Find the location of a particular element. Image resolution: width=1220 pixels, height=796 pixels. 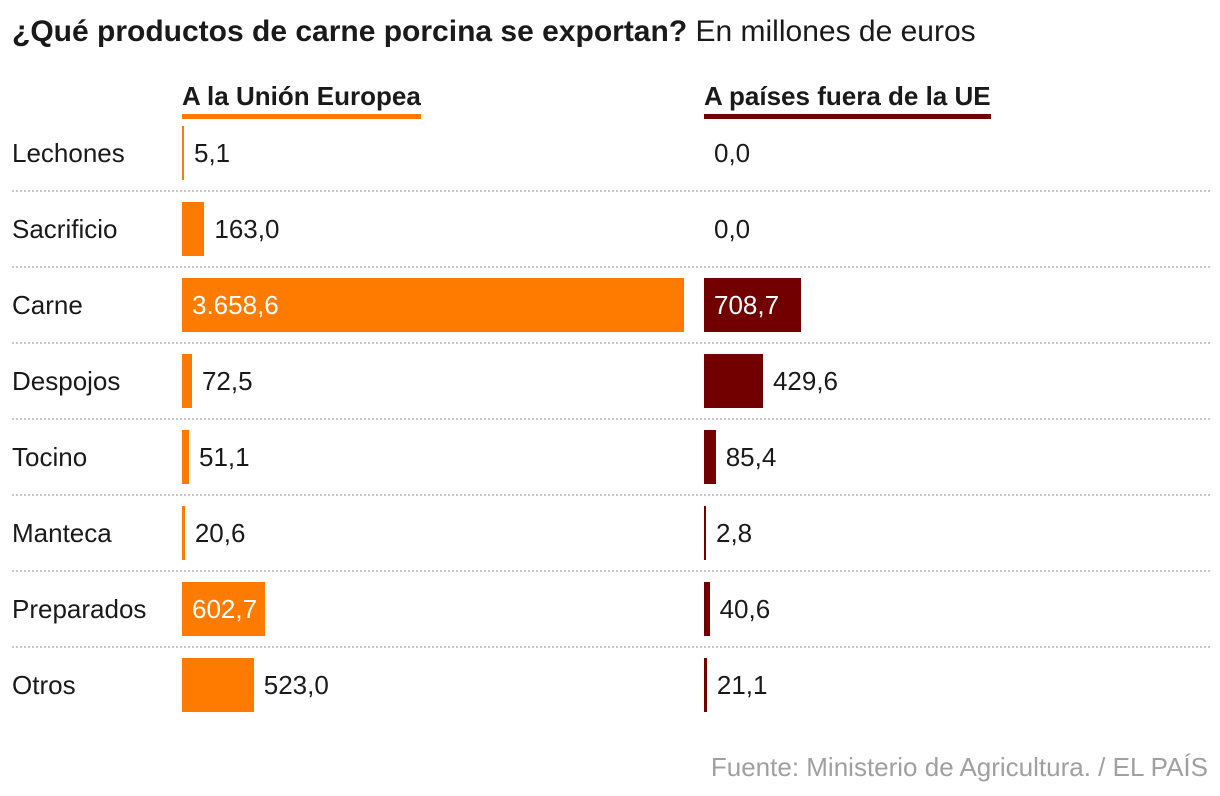

row-label-carne: Carne is located at coordinates (47, 305).